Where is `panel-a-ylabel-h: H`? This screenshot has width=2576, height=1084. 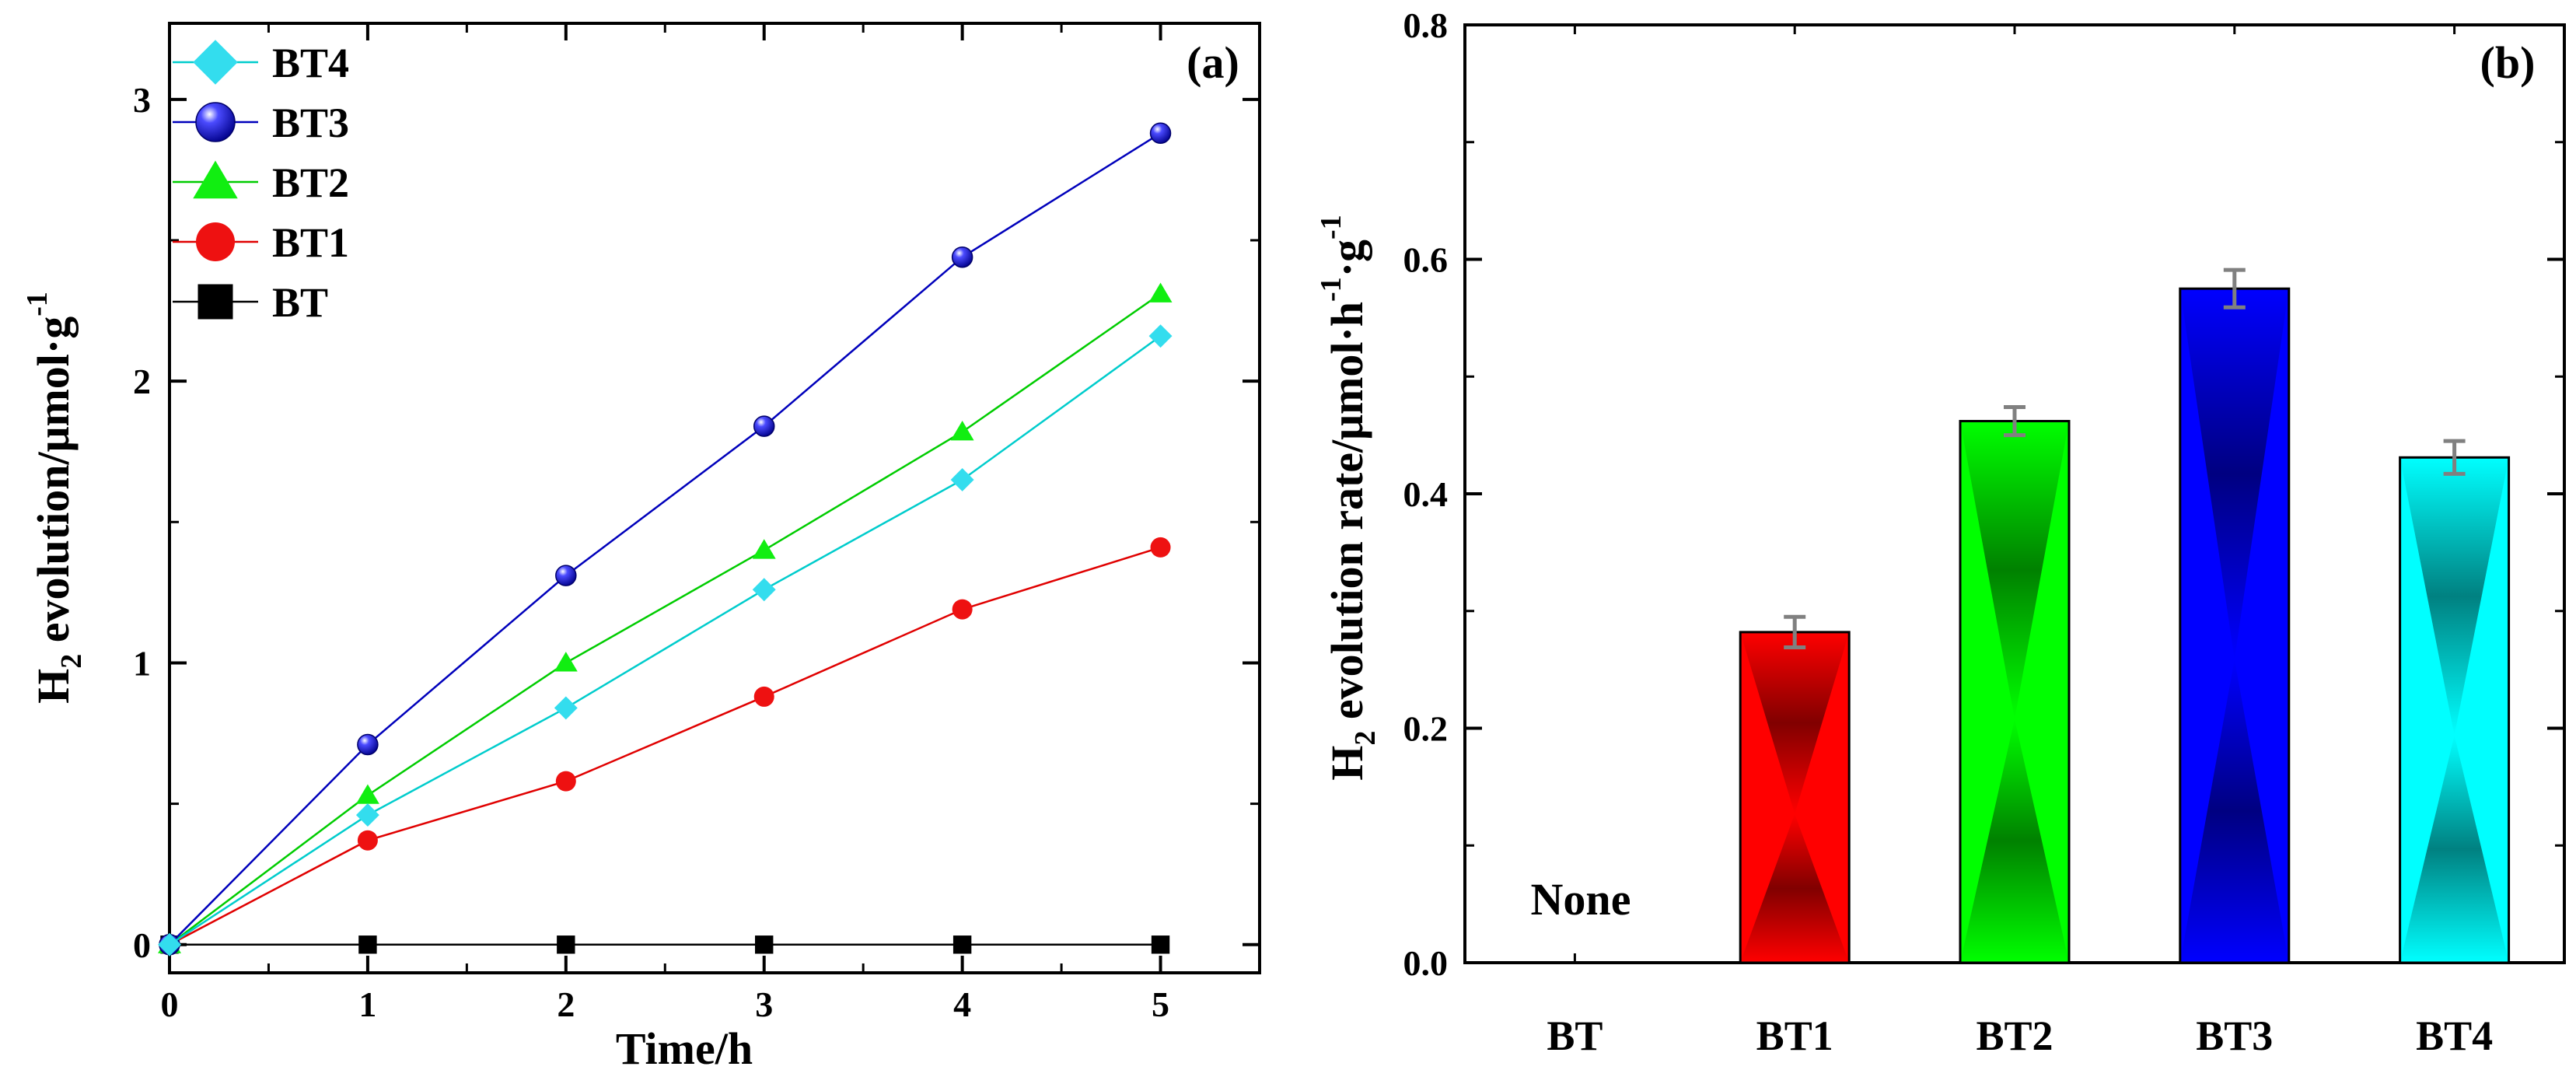
panel-a-ylabel-h: H is located at coordinates (54, 686).